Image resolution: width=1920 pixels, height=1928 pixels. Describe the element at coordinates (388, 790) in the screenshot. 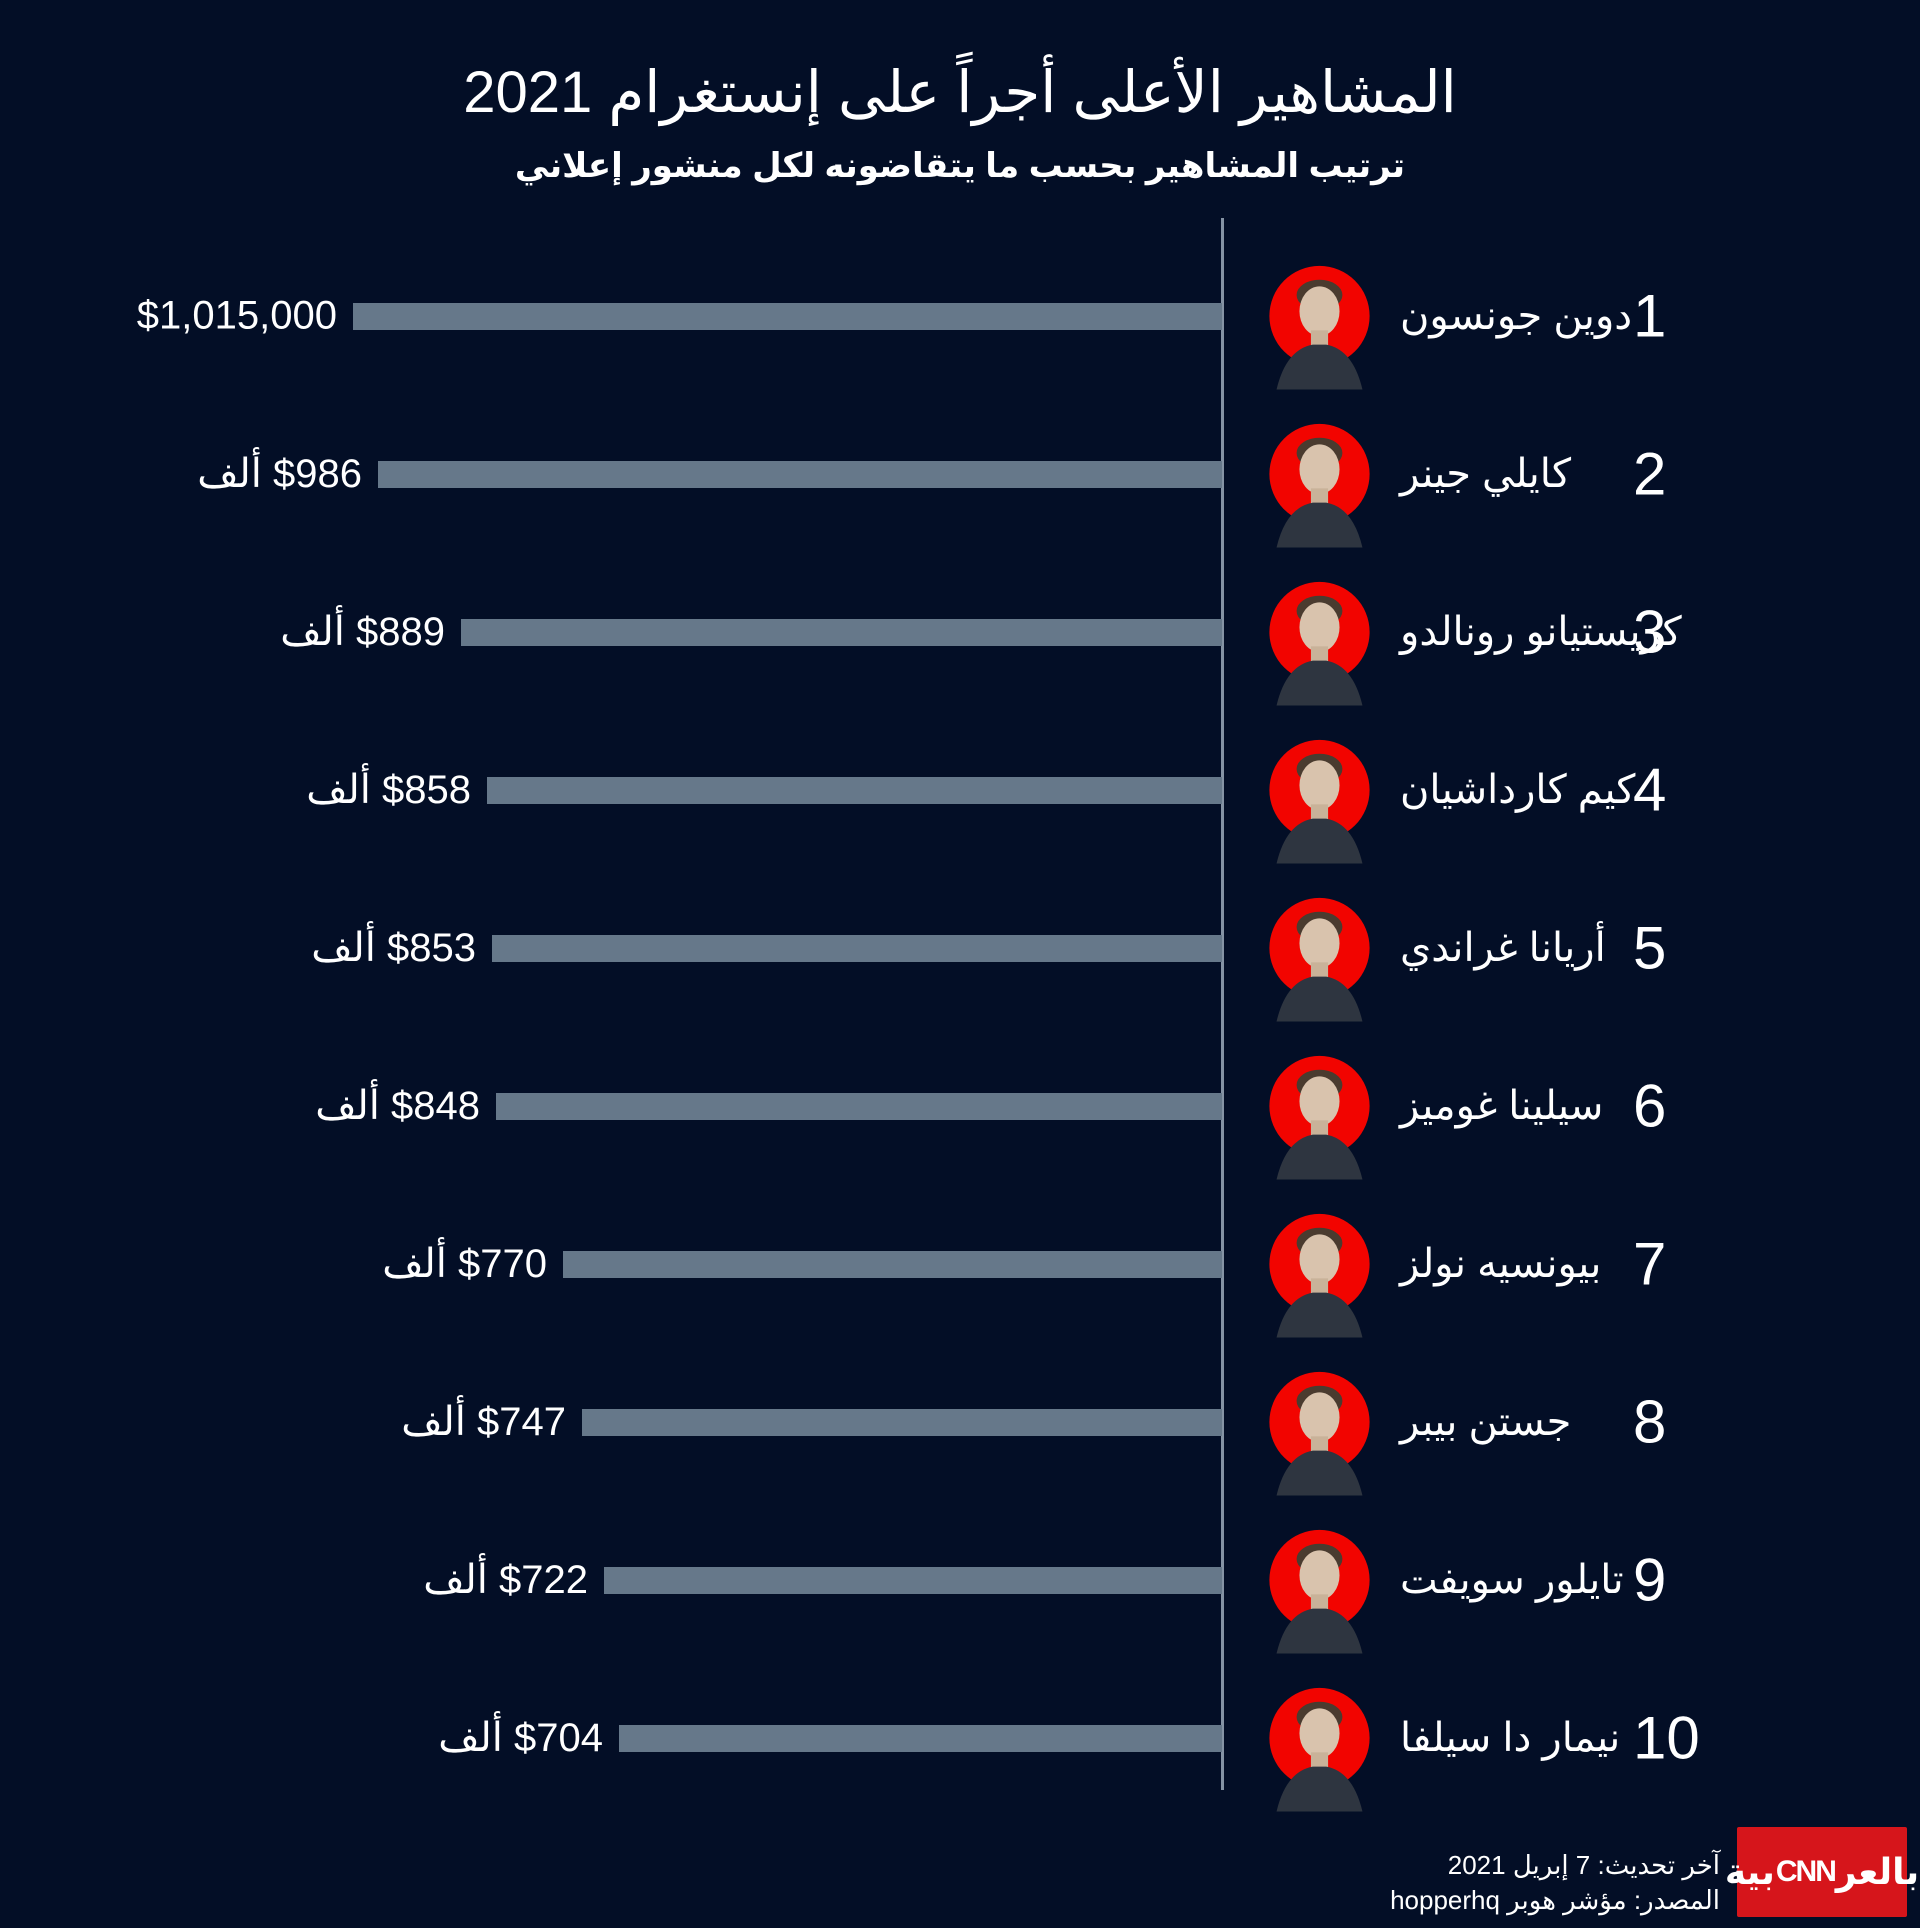

I see `value-label: $858 ألف` at that location.